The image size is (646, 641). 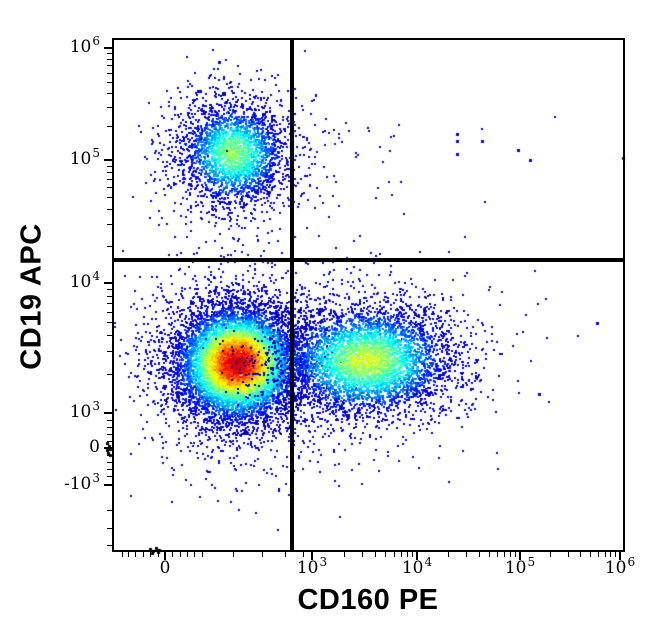 What do you see at coordinates (84, 280) in the screenshot?
I see `y-tick-label: 10⁴` at bounding box center [84, 280].